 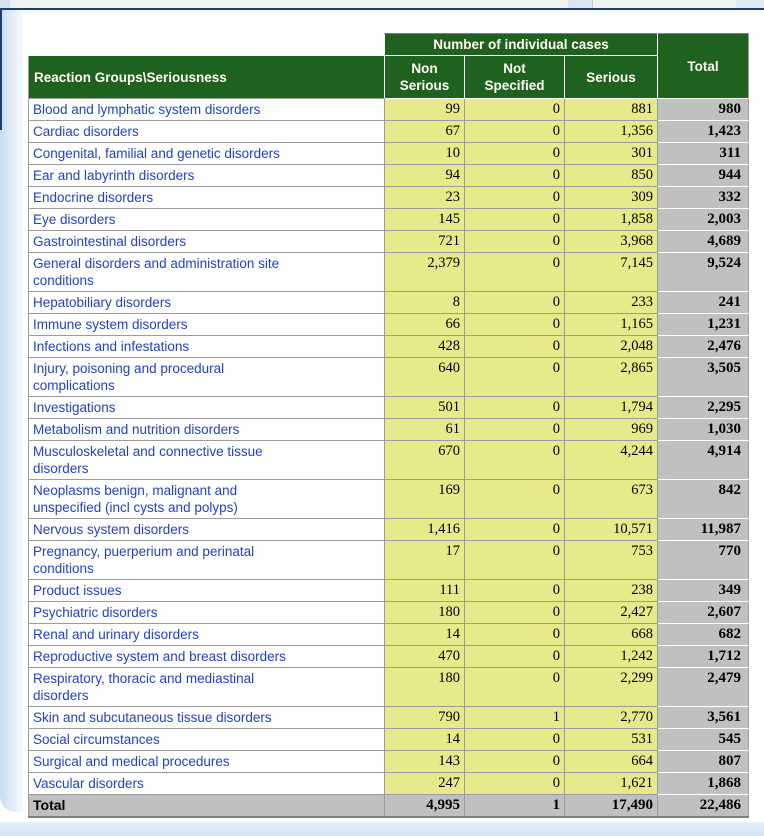 I want to click on total-cell: 1,231, so click(x=703, y=324).